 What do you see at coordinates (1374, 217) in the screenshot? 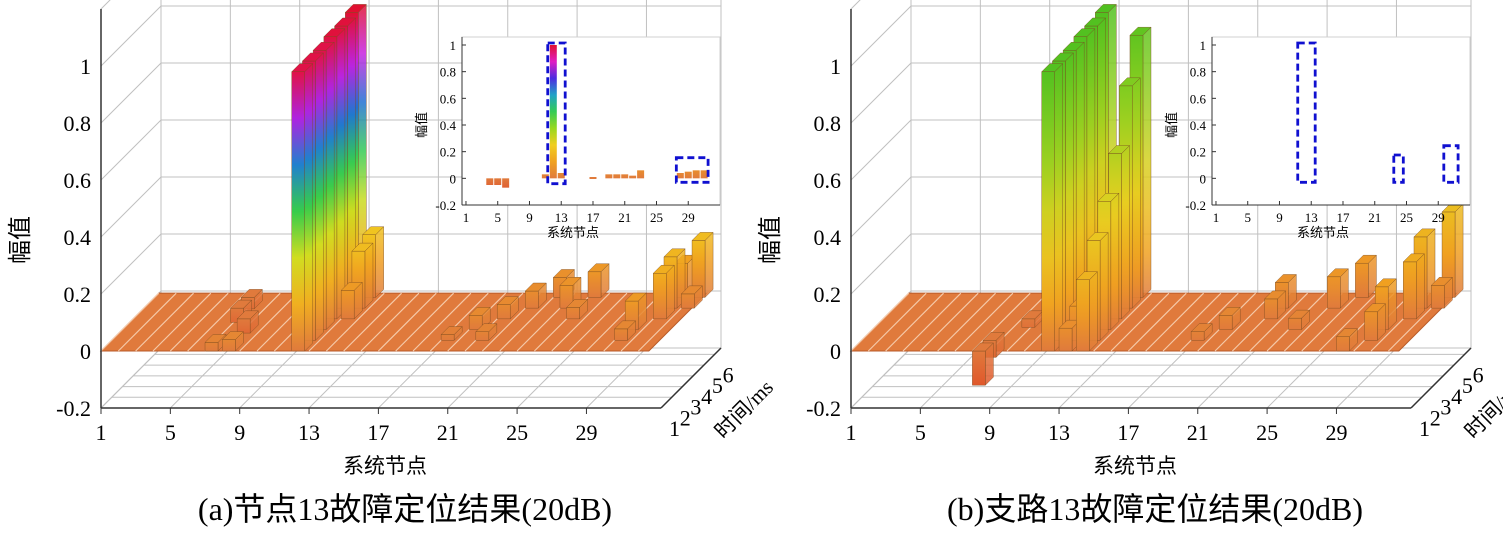
I see `inset-x-tick-label: 21` at bounding box center [1374, 217].